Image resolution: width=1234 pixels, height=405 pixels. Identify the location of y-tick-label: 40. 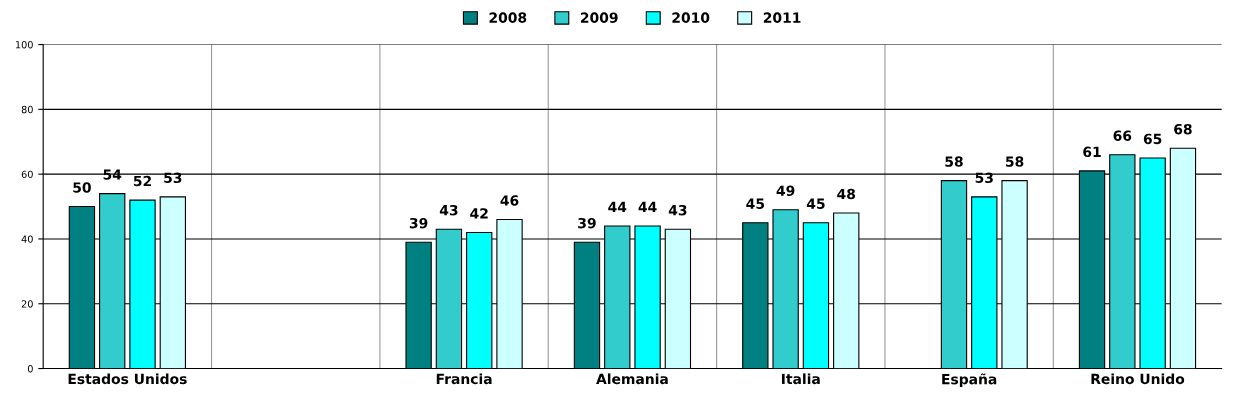
(27, 239).